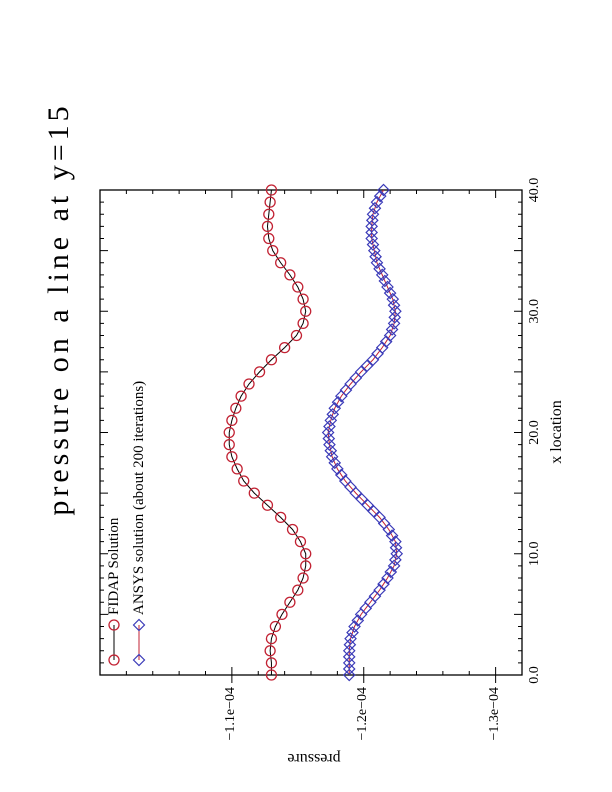  What do you see at coordinates (534, 311) in the screenshot?
I see `x-tick-label: 30.0` at bounding box center [534, 311].